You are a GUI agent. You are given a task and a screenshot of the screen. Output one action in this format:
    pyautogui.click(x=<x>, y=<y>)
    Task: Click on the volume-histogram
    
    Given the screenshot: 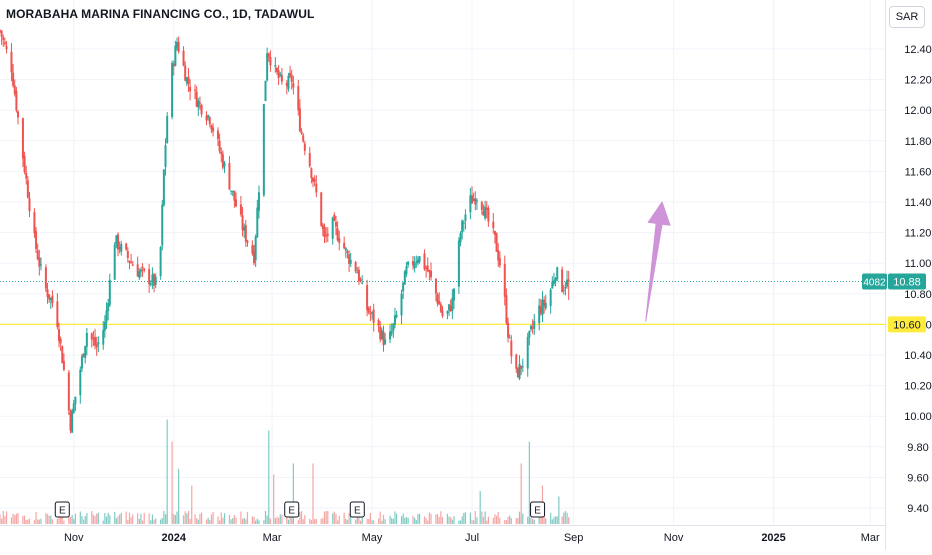 What is the action you would take?
    pyautogui.click(x=285, y=471)
    